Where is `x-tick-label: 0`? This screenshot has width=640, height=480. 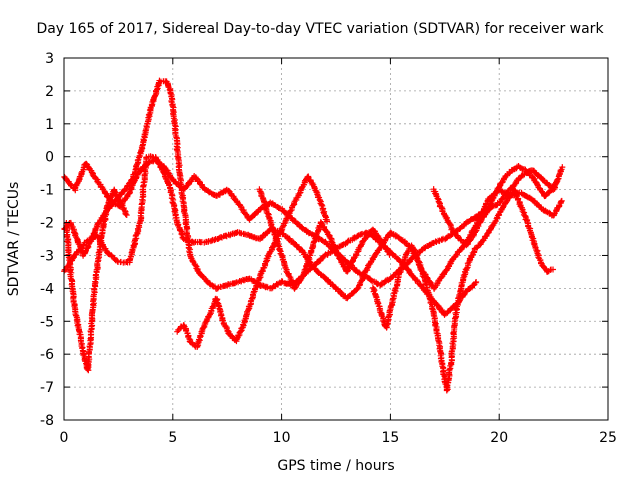 x-tick-label: 0 is located at coordinates (64, 438).